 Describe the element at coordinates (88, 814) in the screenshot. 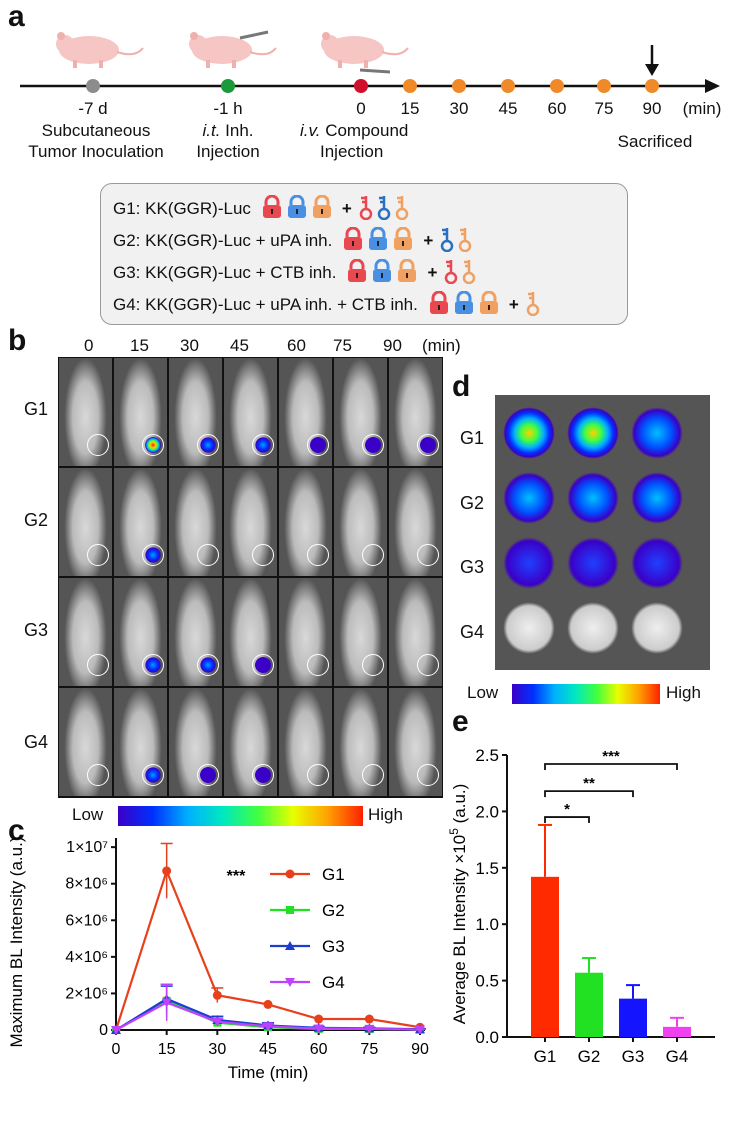

I see `colorbar-label-low: Low` at that location.